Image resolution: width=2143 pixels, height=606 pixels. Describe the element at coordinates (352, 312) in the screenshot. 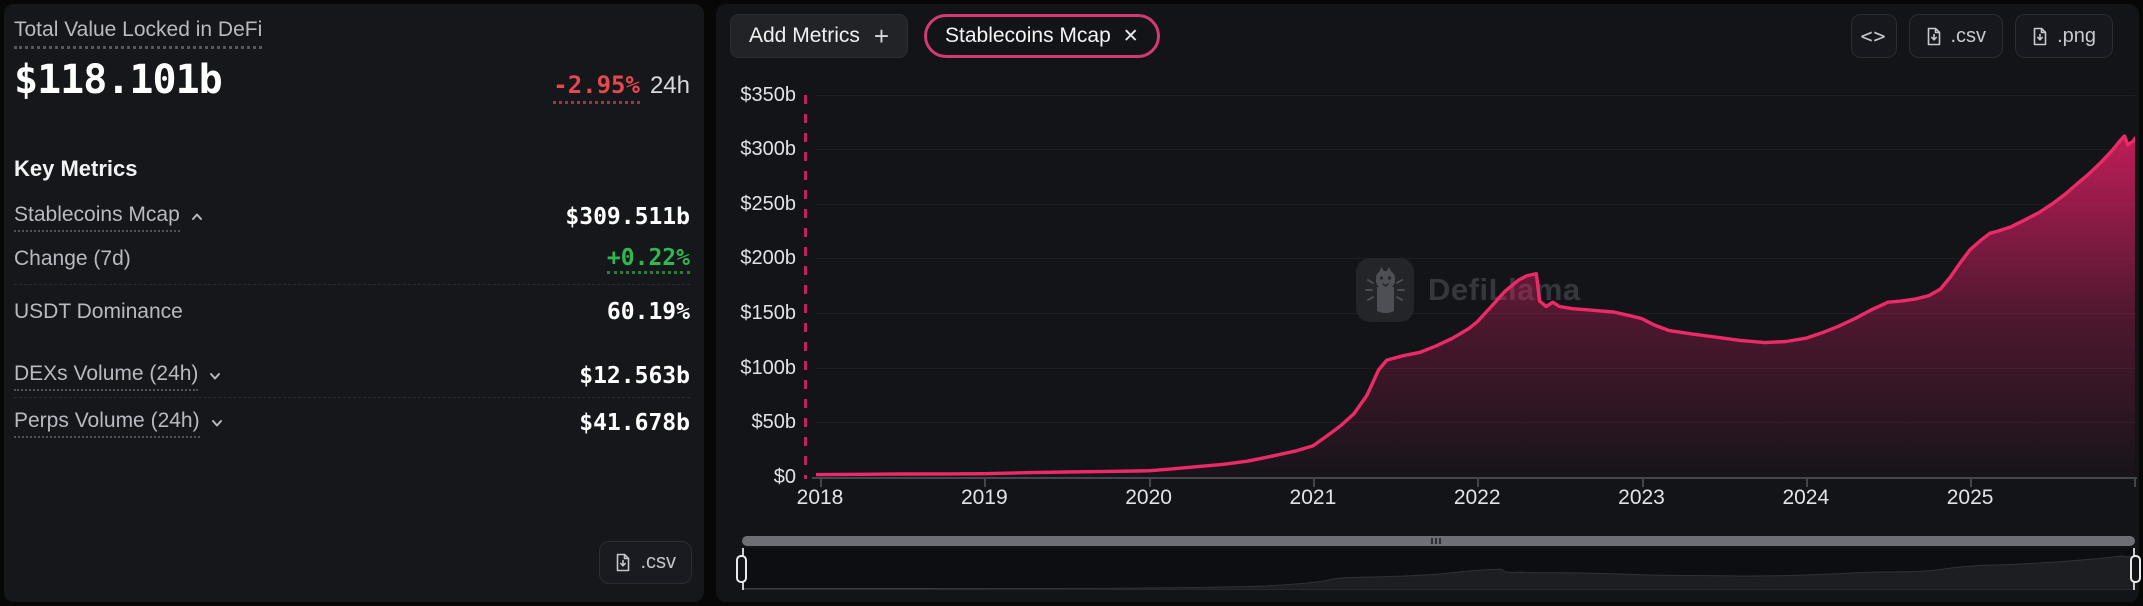

I see `metric-row-usdt-dominance: USDT Dominance 60.19%` at that location.